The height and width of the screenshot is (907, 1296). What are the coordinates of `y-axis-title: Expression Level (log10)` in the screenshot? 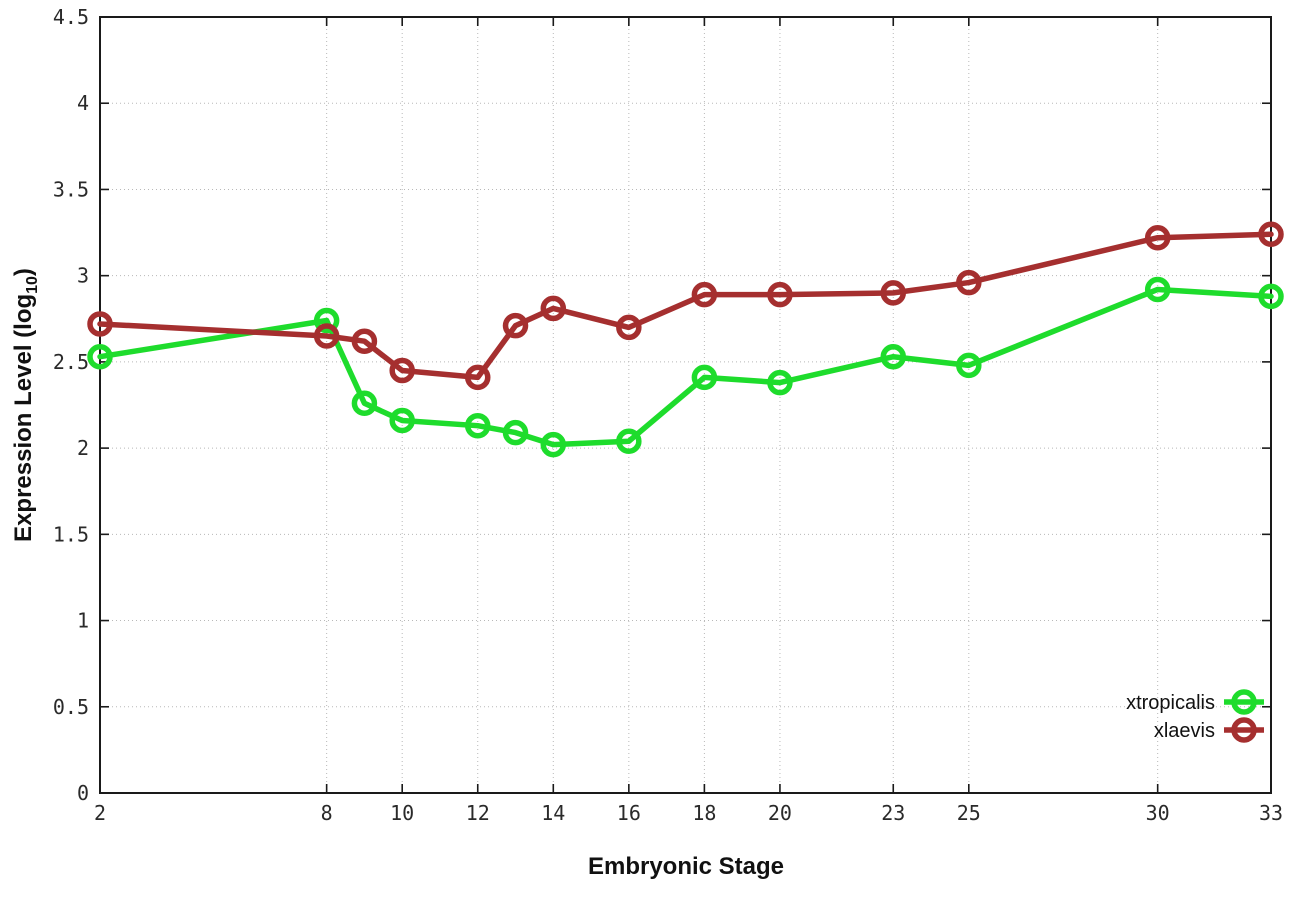 It's located at (26, 405).